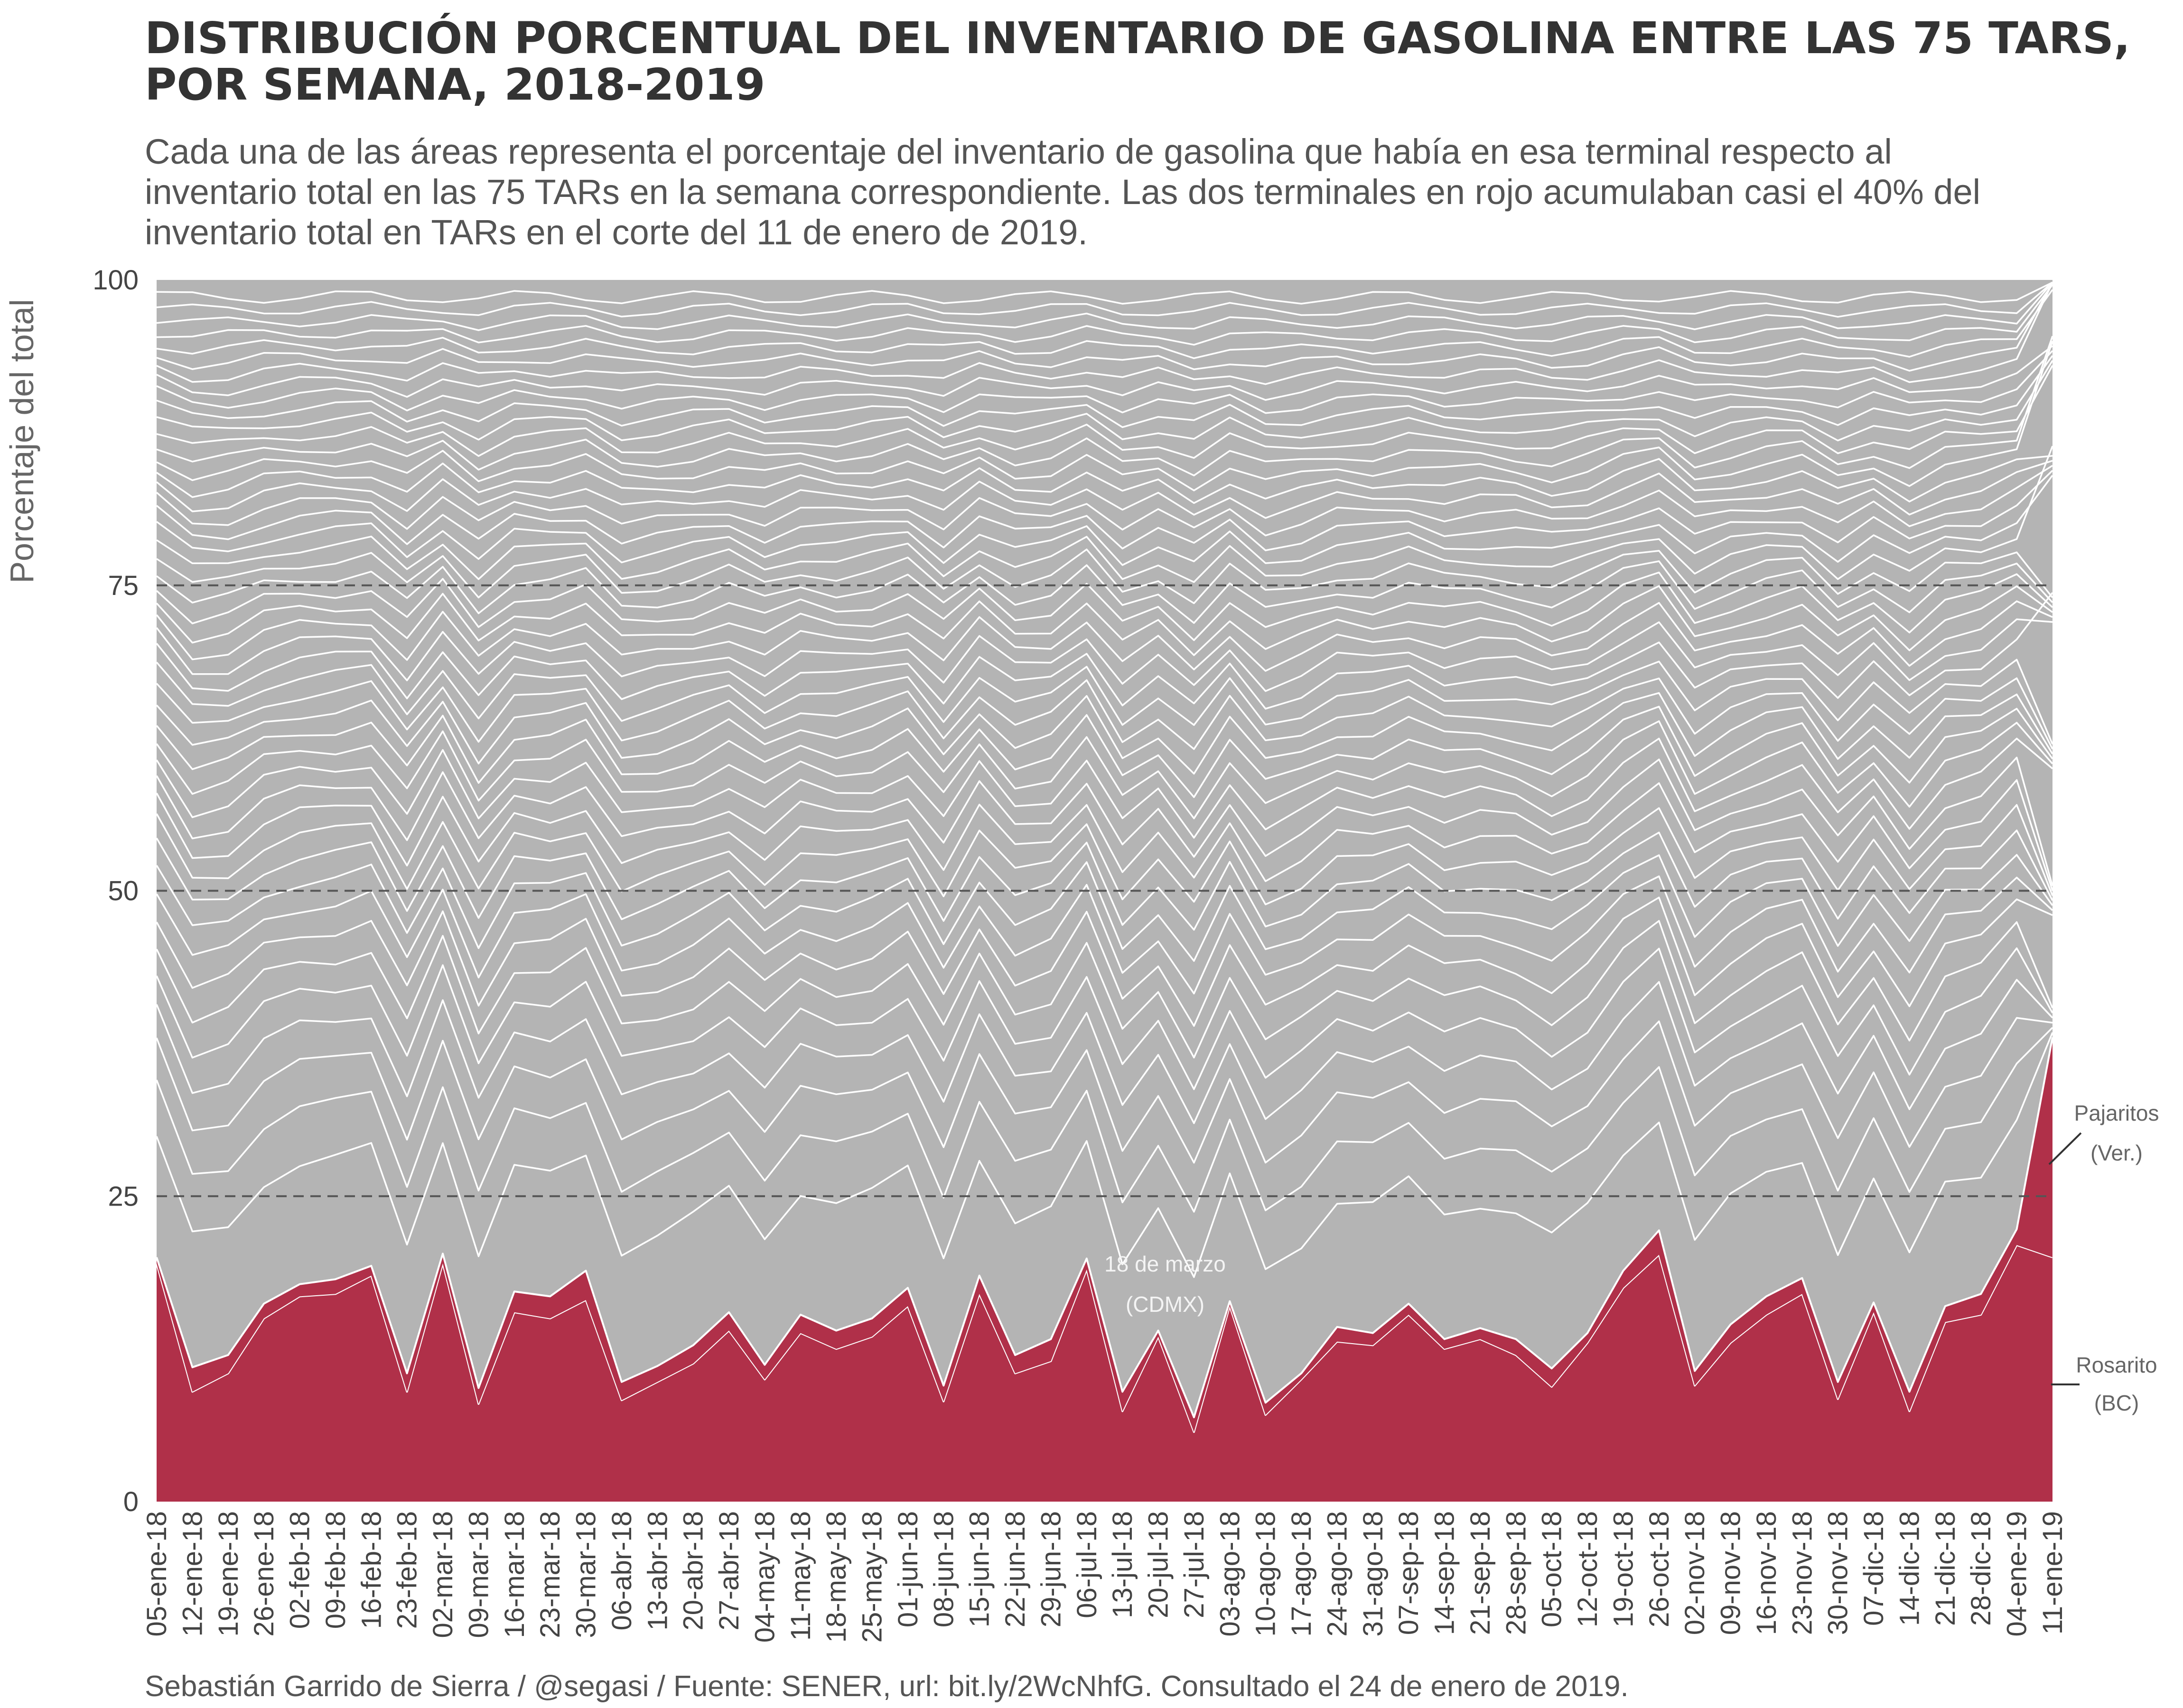  I want to click on x-tick-label: 01-jun-18, so click(908, 1569).